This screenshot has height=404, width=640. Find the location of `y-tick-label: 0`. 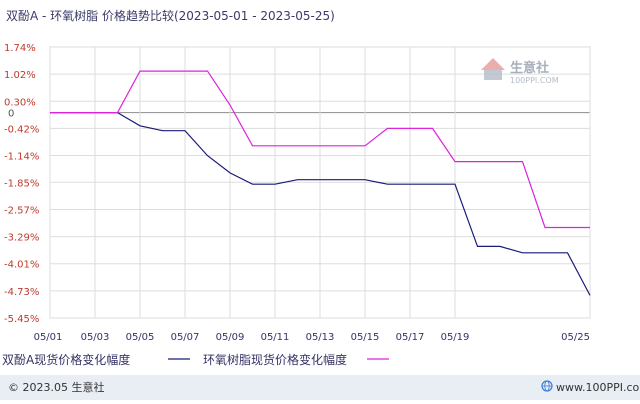

y-tick-label: 0 is located at coordinates (11, 114).